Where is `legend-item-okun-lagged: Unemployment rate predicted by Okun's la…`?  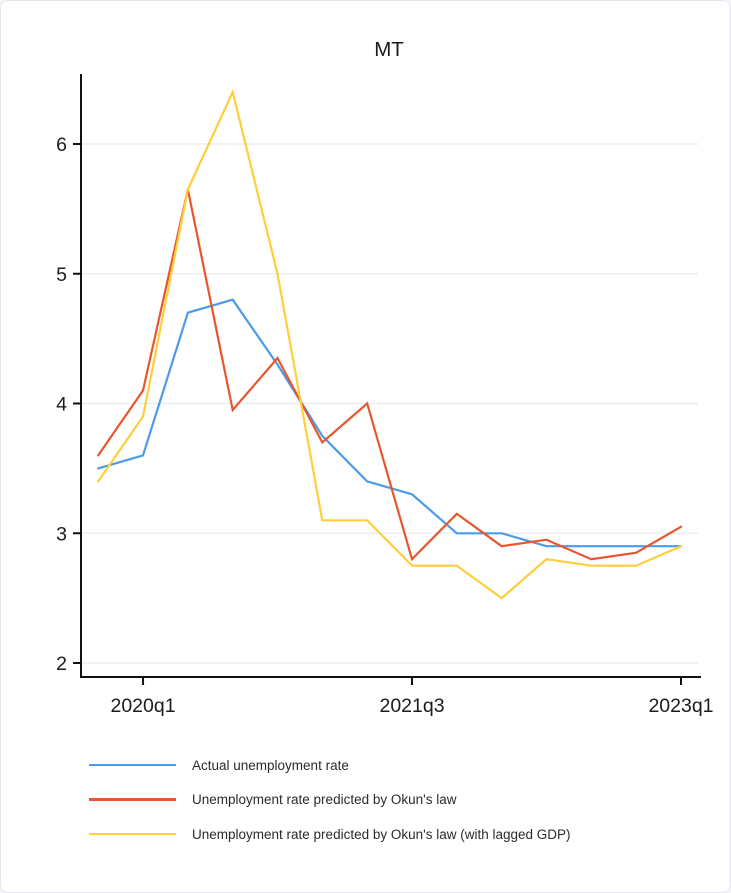 legend-item-okun-lagged: Unemployment rate predicted by Okun's la… is located at coordinates (330, 834).